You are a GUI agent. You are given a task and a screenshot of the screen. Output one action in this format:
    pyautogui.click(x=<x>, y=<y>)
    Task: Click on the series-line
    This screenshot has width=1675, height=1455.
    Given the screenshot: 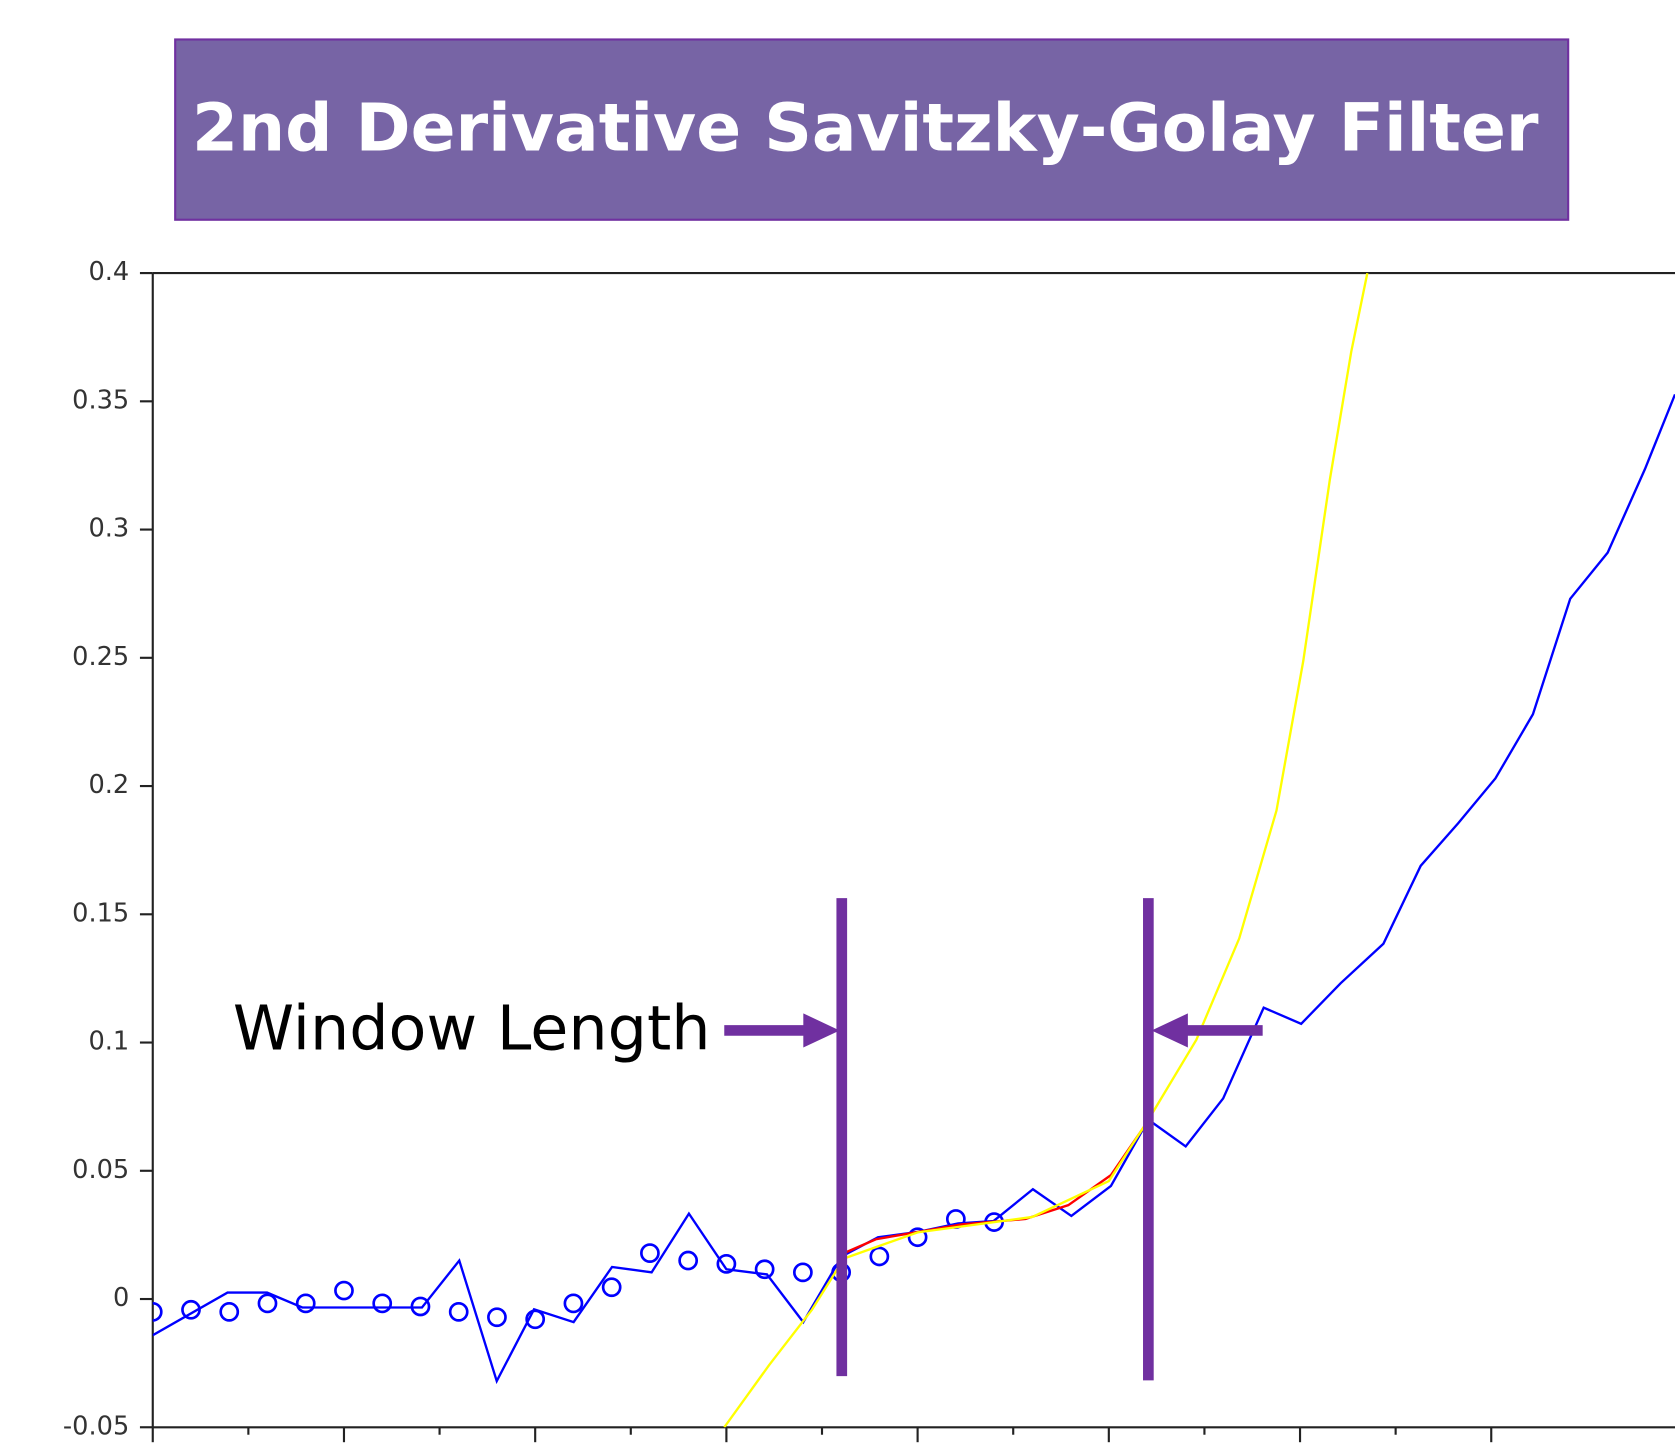 What is the action you would take?
    pyautogui.click(x=995, y=1189)
    